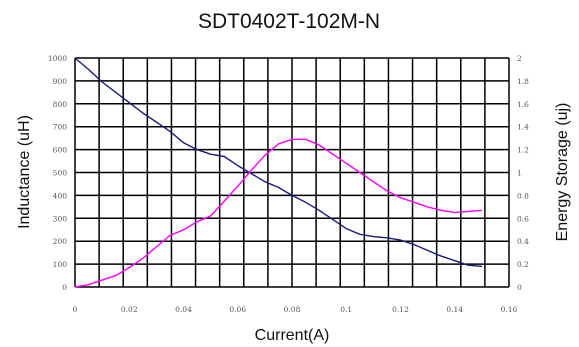 Image resolution: width=579 pixels, height=347 pixels. I want to click on y2-tick-label: 0.2, so click(523, 264).